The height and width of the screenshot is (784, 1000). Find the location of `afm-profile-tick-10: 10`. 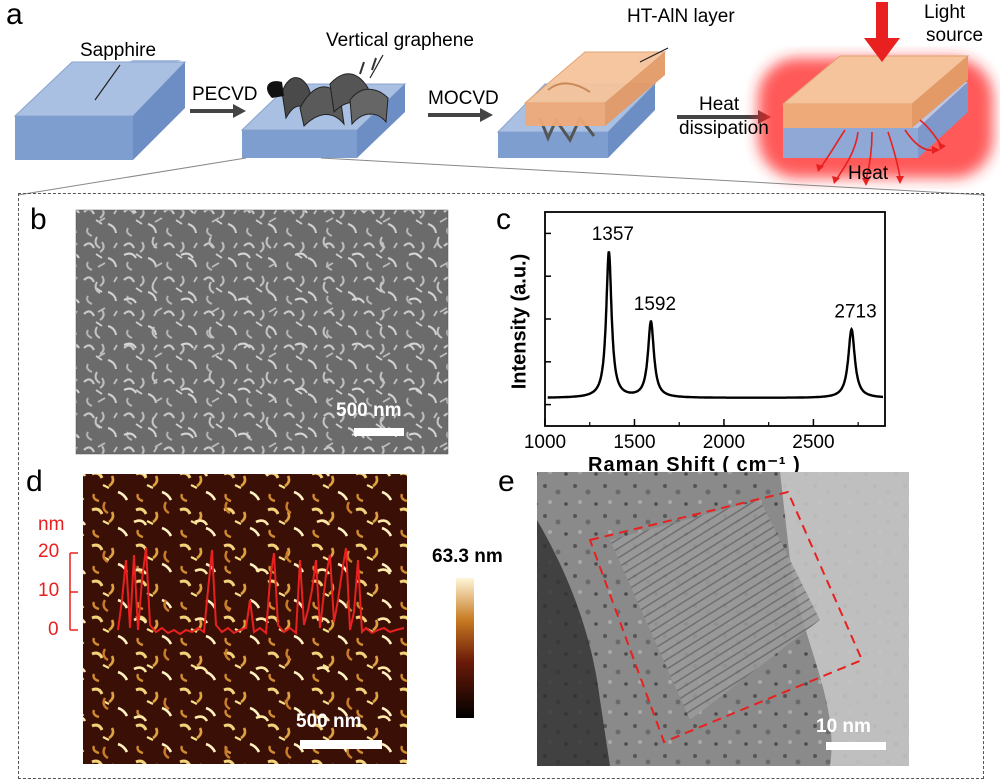

afm-profile-tick-10: 10 is located at coordinates (49, 590).